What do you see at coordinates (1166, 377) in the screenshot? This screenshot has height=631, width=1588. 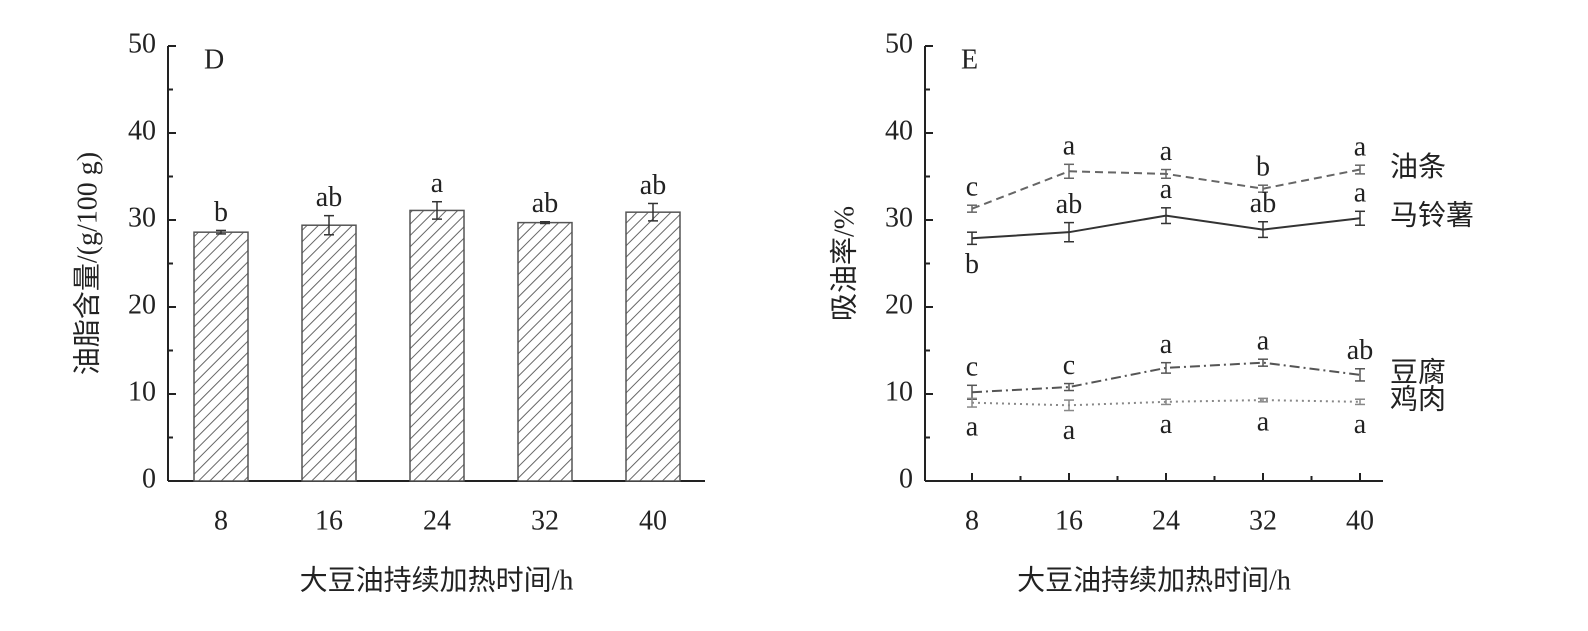 I see `series-line` at bounding box center [1166, 377].